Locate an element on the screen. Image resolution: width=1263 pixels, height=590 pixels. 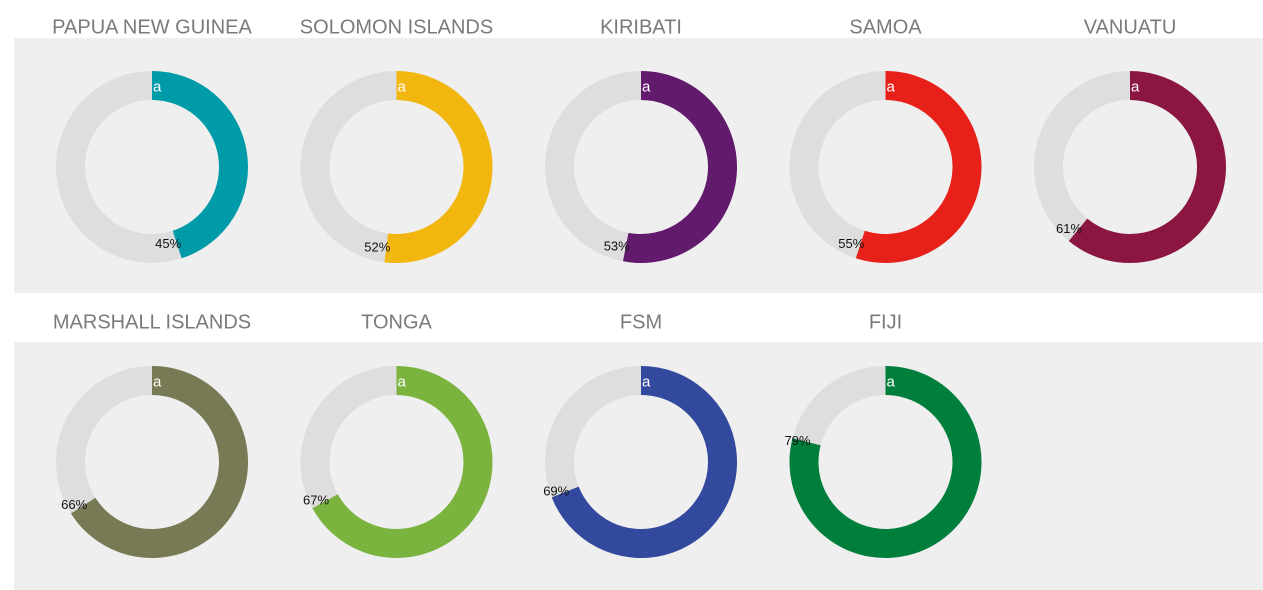
chart-title: VANUATU is located at coordinates (1130, 27).